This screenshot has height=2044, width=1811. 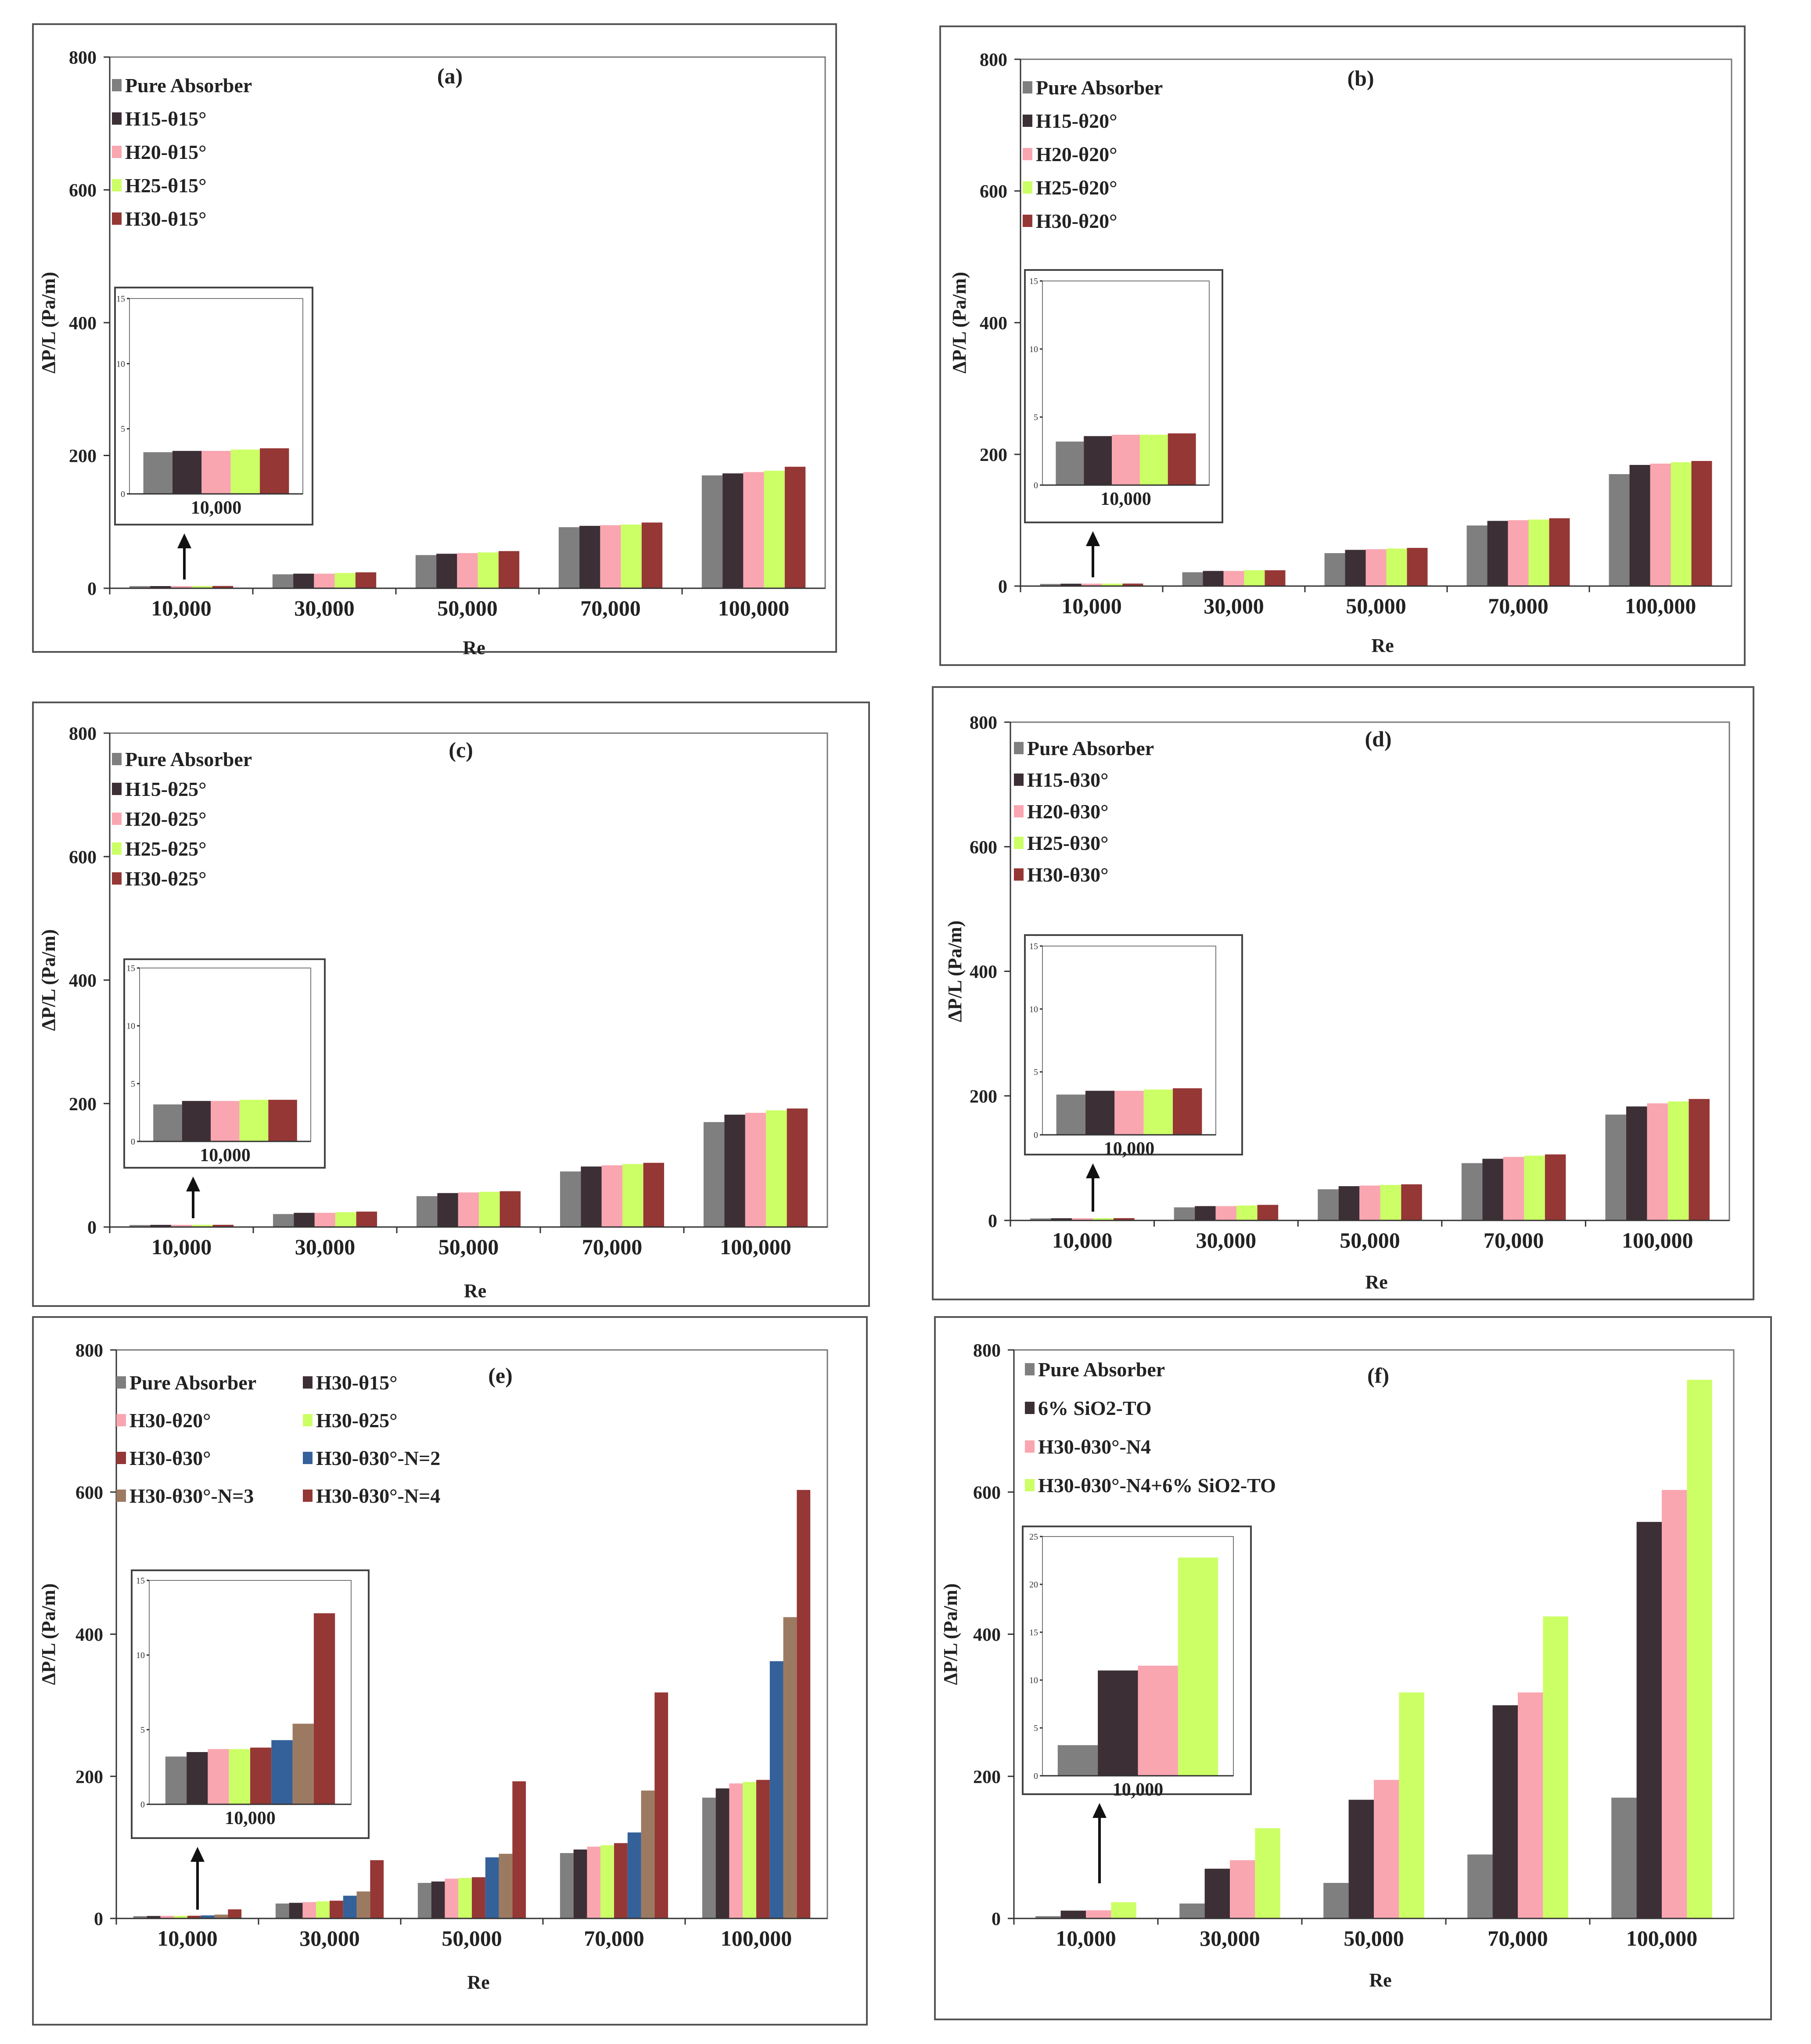 What do you see at coordinates (192, 1382) in the screenshot?
I see `legend-label: Pure Absorber` at bounding box center [192, 1382].